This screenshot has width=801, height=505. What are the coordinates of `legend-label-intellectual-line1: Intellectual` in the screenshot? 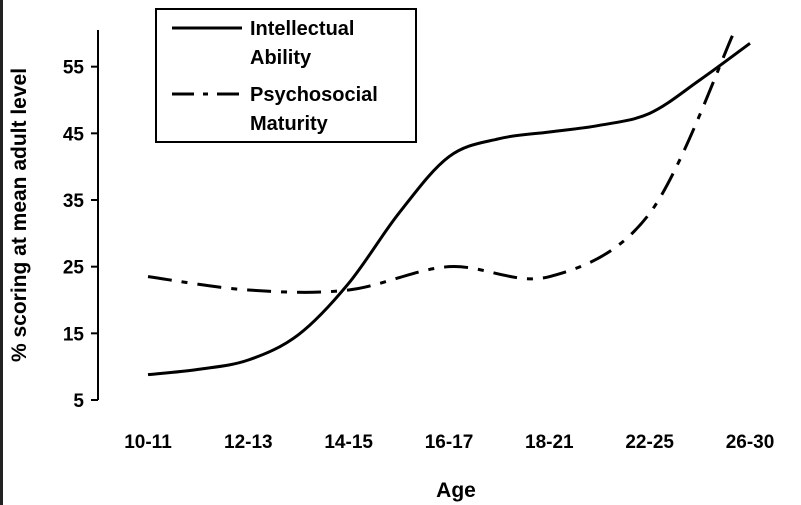 It's located at (302, 29).